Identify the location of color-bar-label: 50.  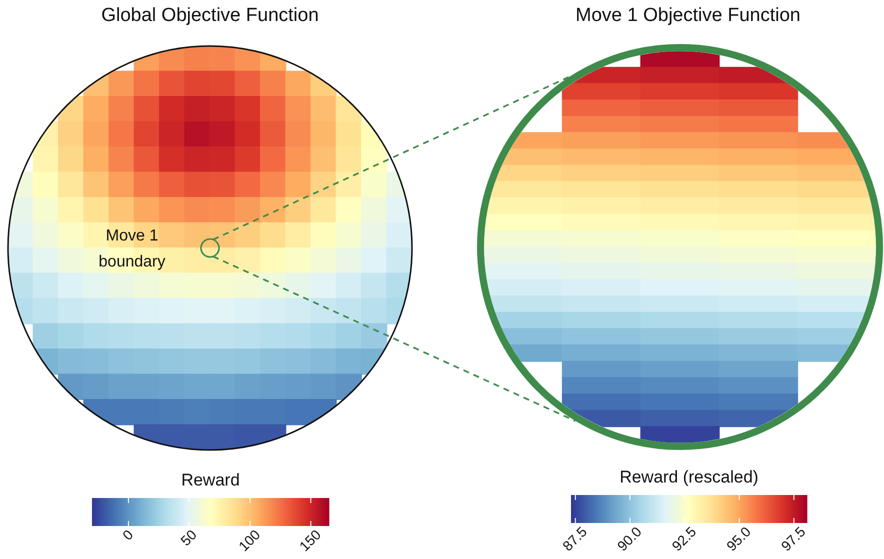
(188, 537).